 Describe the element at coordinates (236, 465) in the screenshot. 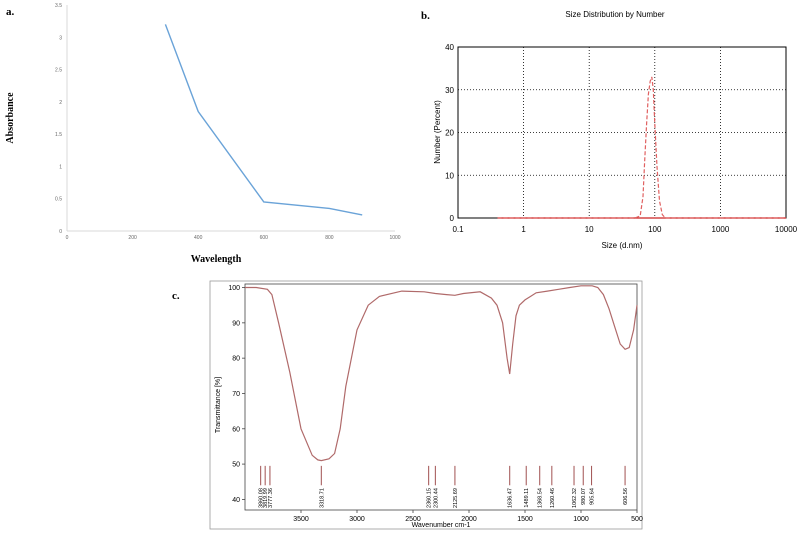

I see `panel-c-y-tick-label: 50` at that location.